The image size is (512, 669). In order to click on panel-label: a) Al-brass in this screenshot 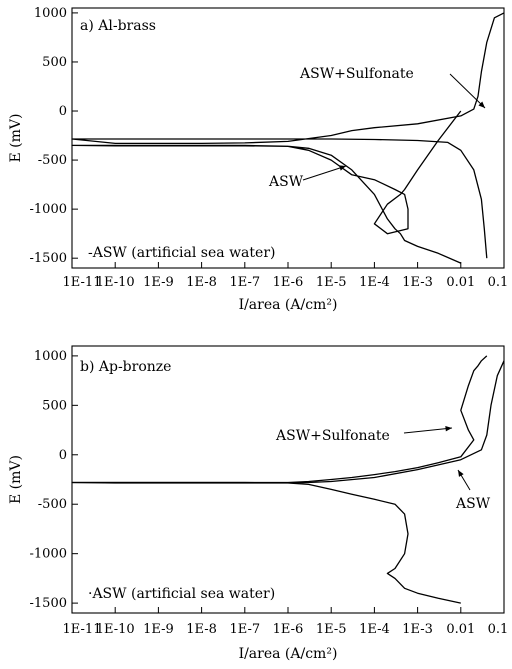, I will do `click(118, 26)`.